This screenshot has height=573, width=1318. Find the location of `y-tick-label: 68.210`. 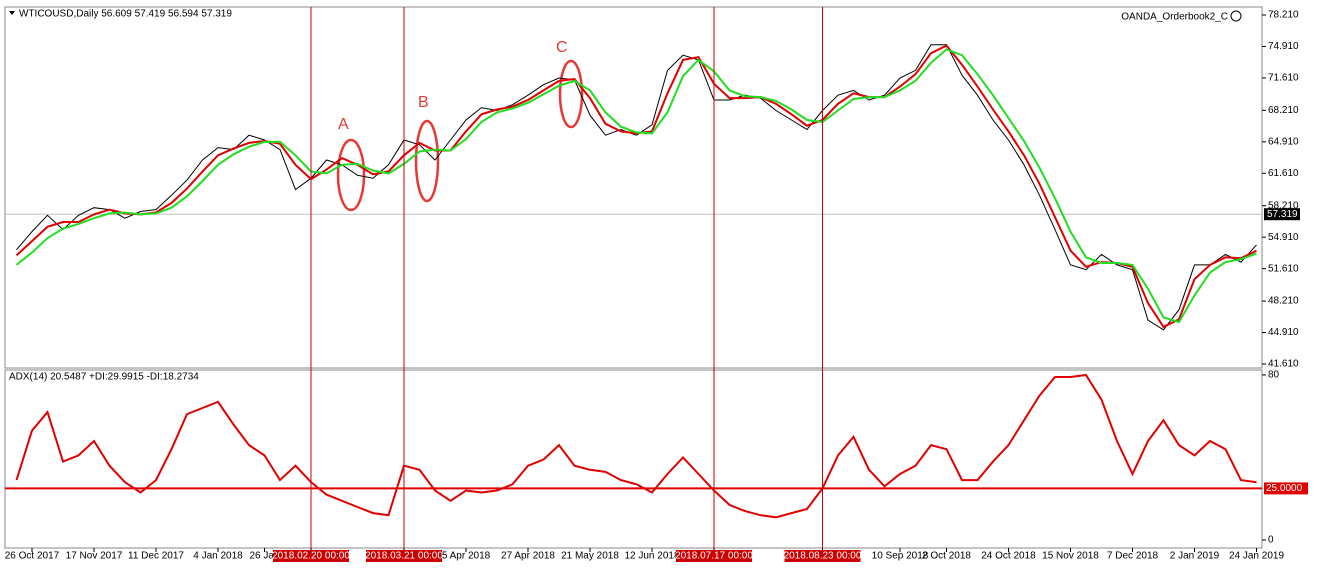

y-tick-label: 68.210 is located at coordinates (1283, 110).